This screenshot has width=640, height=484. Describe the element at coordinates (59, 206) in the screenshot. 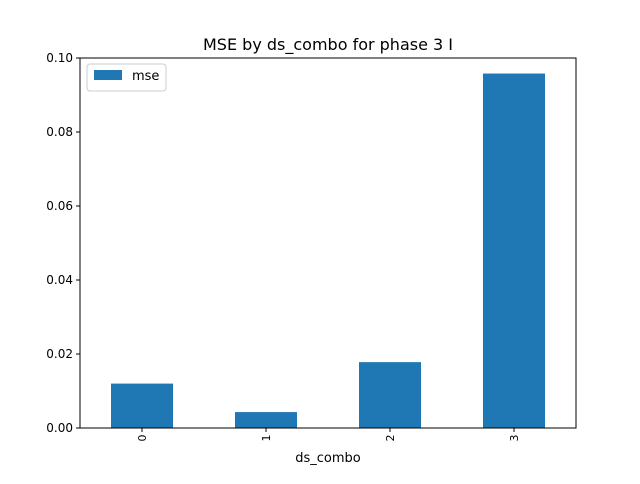

I see `y-tick-label: 0.06` at that location.